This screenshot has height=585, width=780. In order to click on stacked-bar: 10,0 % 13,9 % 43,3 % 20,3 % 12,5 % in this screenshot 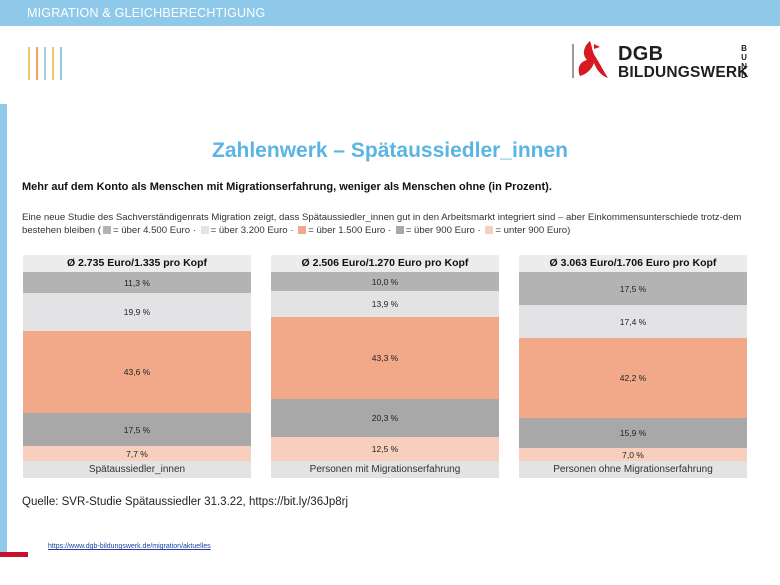, I will do `click(385, 366)`.